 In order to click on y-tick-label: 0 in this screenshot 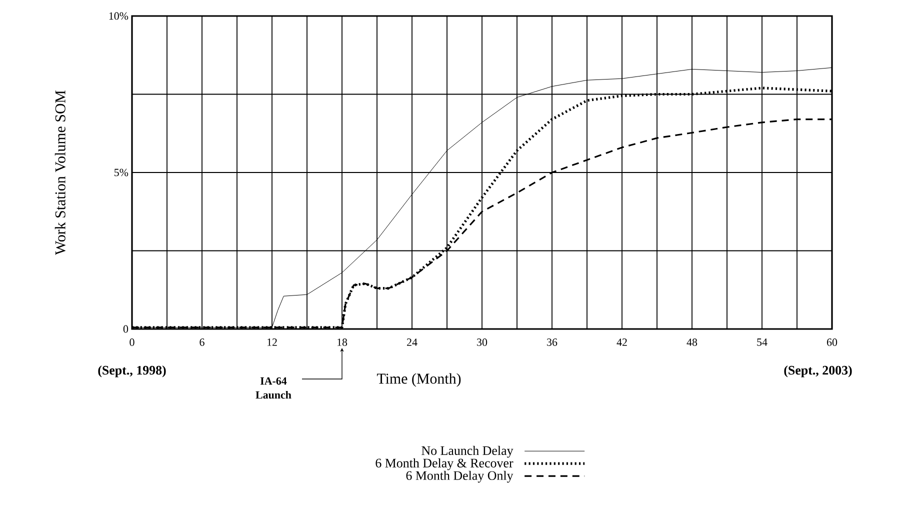, I will do `click(125, 329)`.